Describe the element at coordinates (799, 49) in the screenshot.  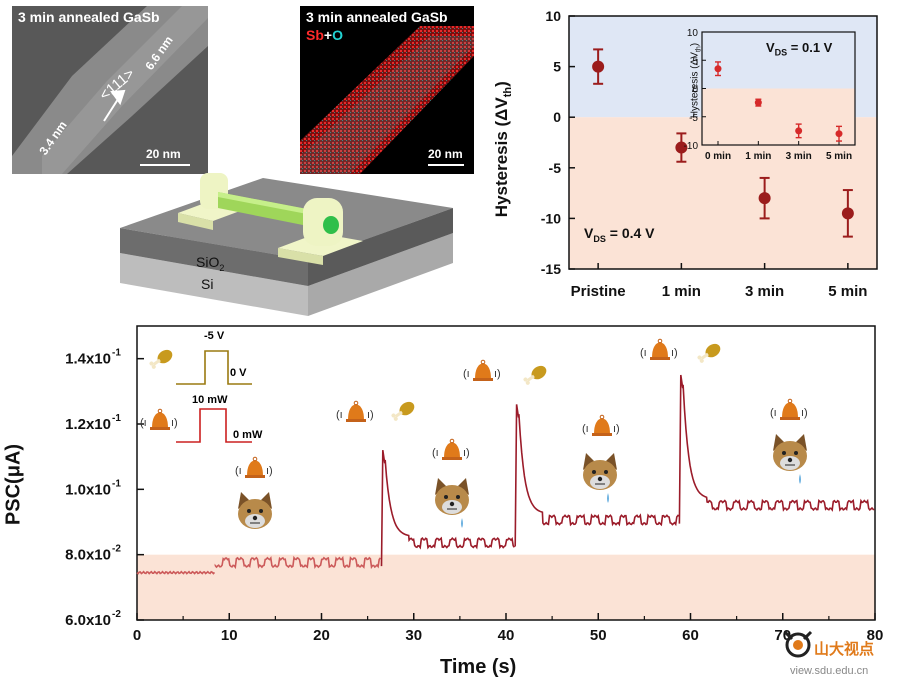
I see `inset-condition: VDS = 0.1 V` at that location.